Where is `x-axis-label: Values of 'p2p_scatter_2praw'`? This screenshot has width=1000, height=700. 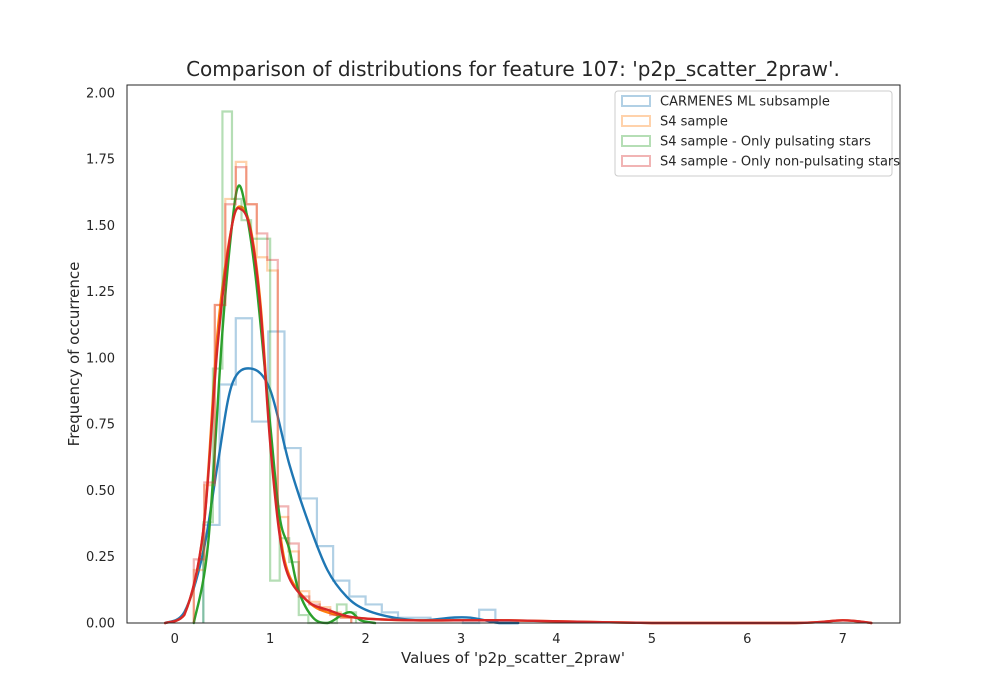
x-axis-label: Values of 'p2p_scatter_2praw' is located at coordinates (513, 658).